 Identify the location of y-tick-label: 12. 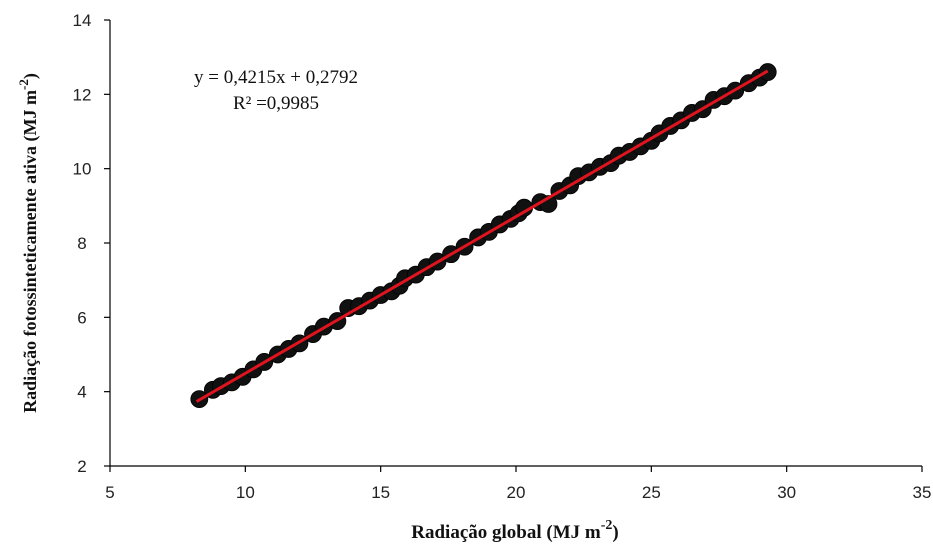
(82, 94).